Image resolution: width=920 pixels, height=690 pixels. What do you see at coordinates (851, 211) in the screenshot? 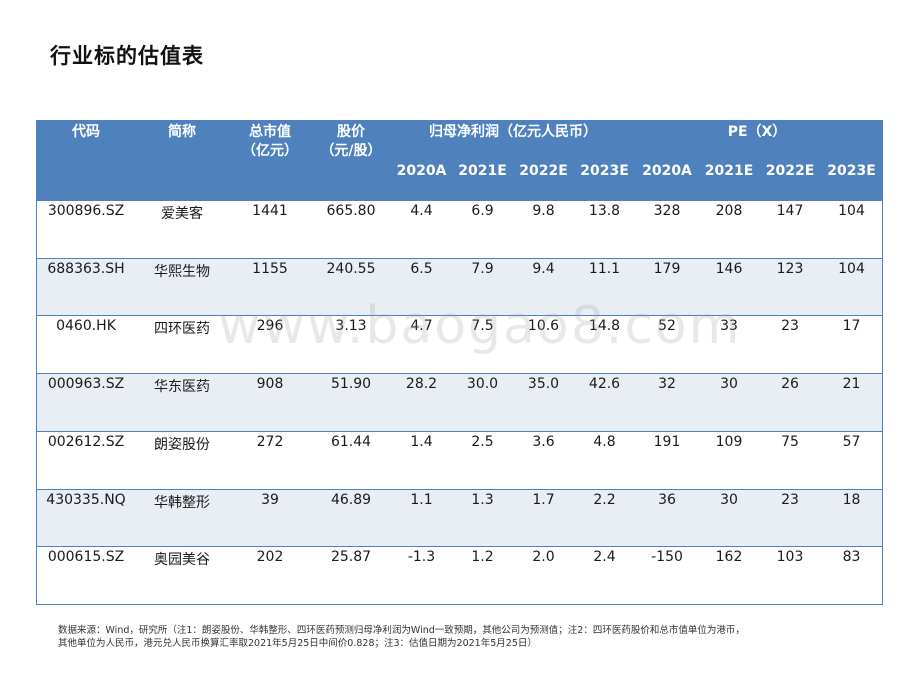
I see `cell-pe-2023e: 104` at bounding box center [851, 211].